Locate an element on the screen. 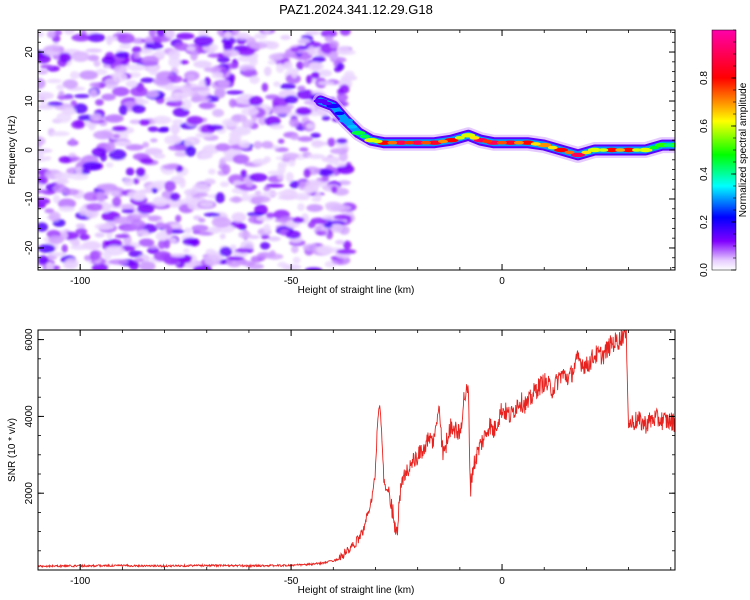 The image size is (750, 600). x-tick-label: -100 is located at coordinates (80, 581).